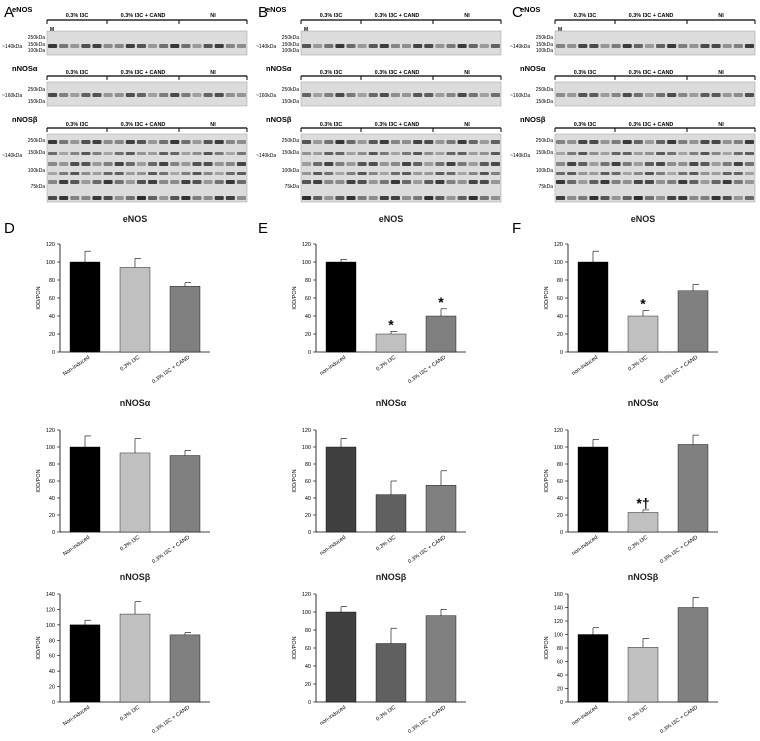  I want to click on blot-group-label: 0.3% I3C, so click(331, 125).